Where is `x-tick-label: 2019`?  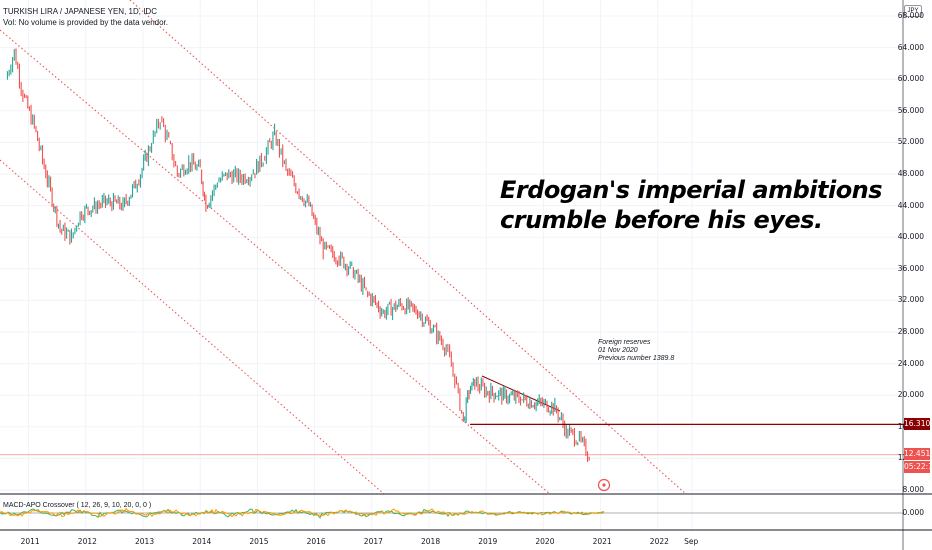
x-tick-label: 2019 is located at coordinates (488, 541).